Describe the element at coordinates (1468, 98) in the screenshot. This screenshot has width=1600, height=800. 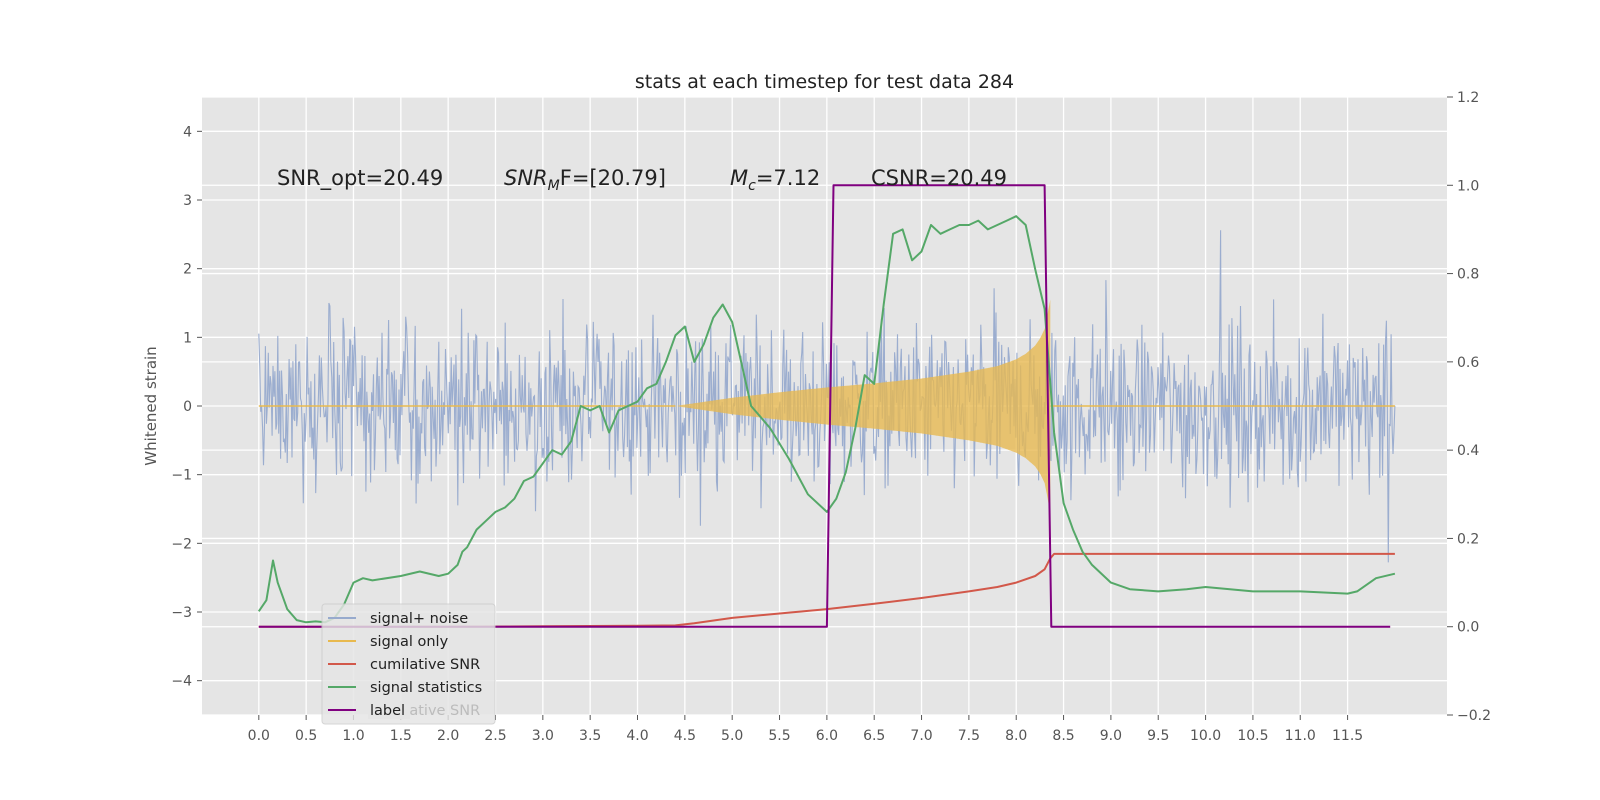
I see `y2-tick-label: 1.2` at that location.